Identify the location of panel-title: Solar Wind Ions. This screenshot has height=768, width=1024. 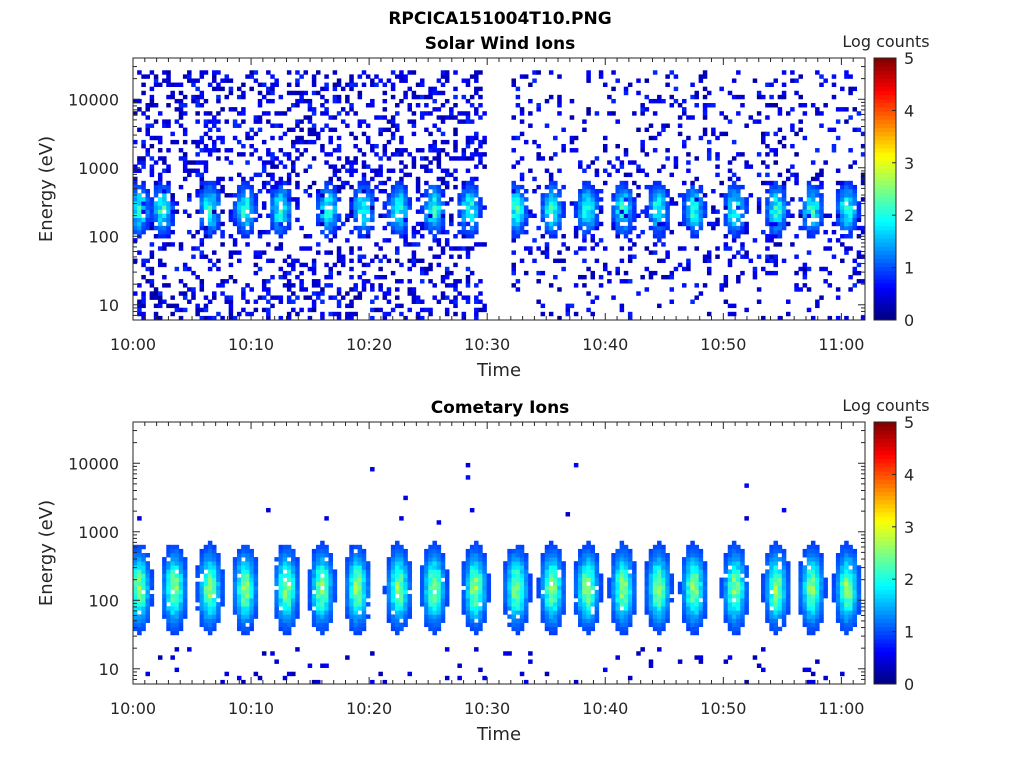
(500, 44).